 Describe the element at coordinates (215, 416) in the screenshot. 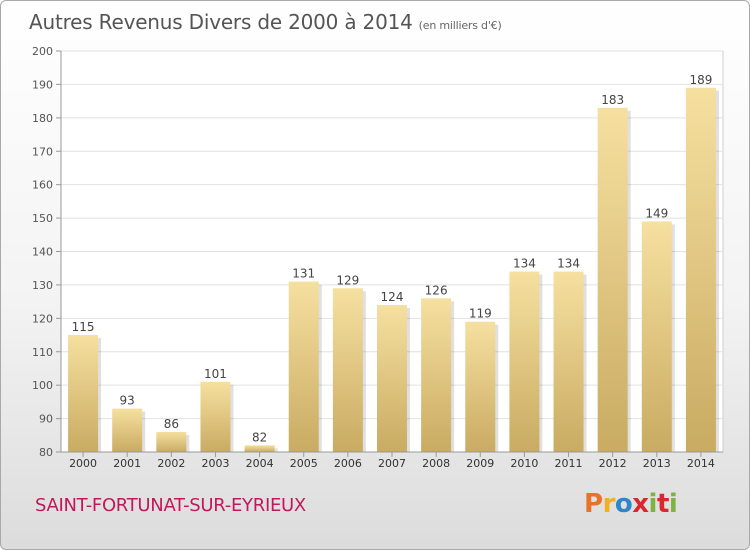

I see `bar-2003` at that location.